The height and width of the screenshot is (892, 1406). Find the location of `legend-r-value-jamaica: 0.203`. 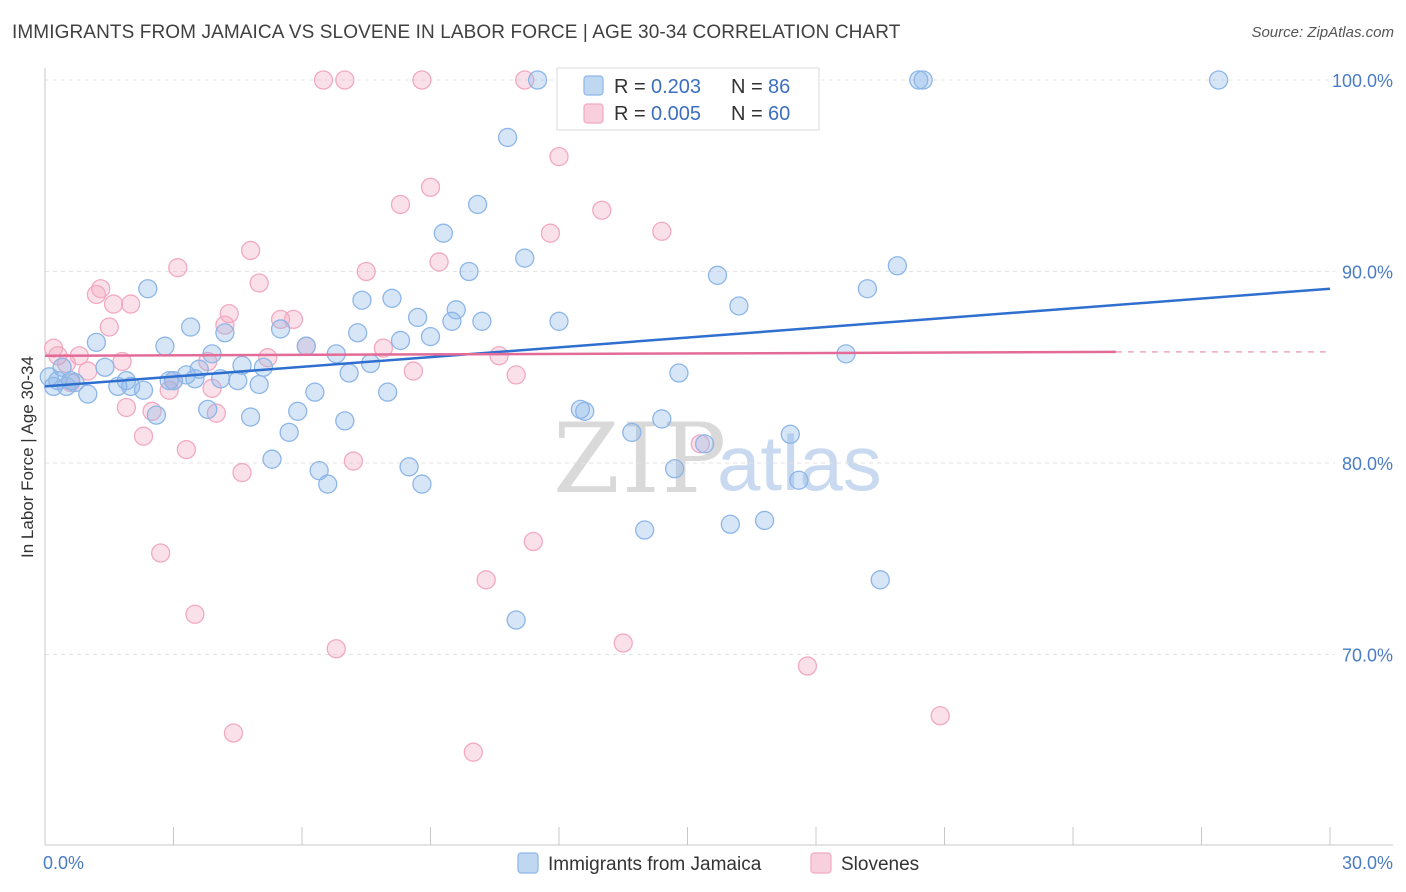

legend-r-value-jamaica: 0.203 is located at coordinates (676, 87).